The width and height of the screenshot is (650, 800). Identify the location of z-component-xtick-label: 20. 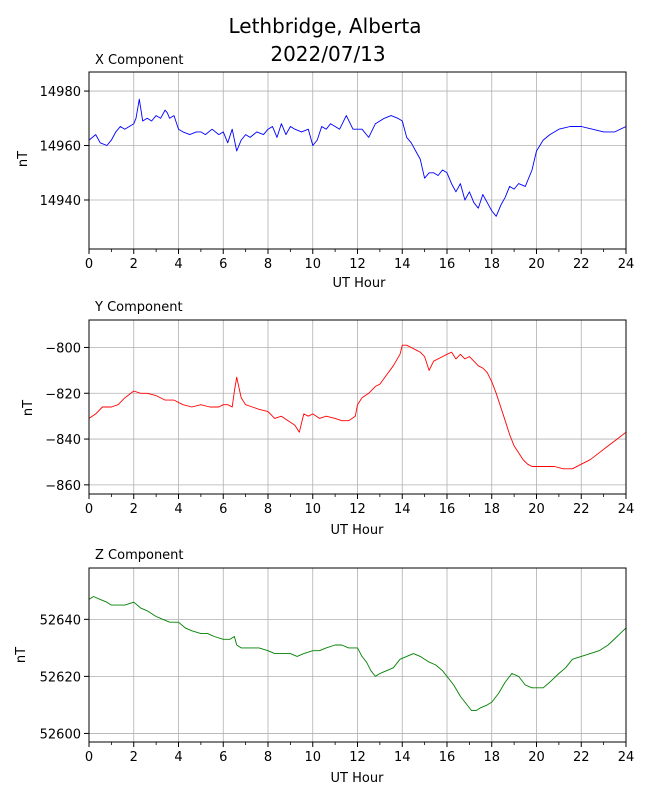
(536, 757).